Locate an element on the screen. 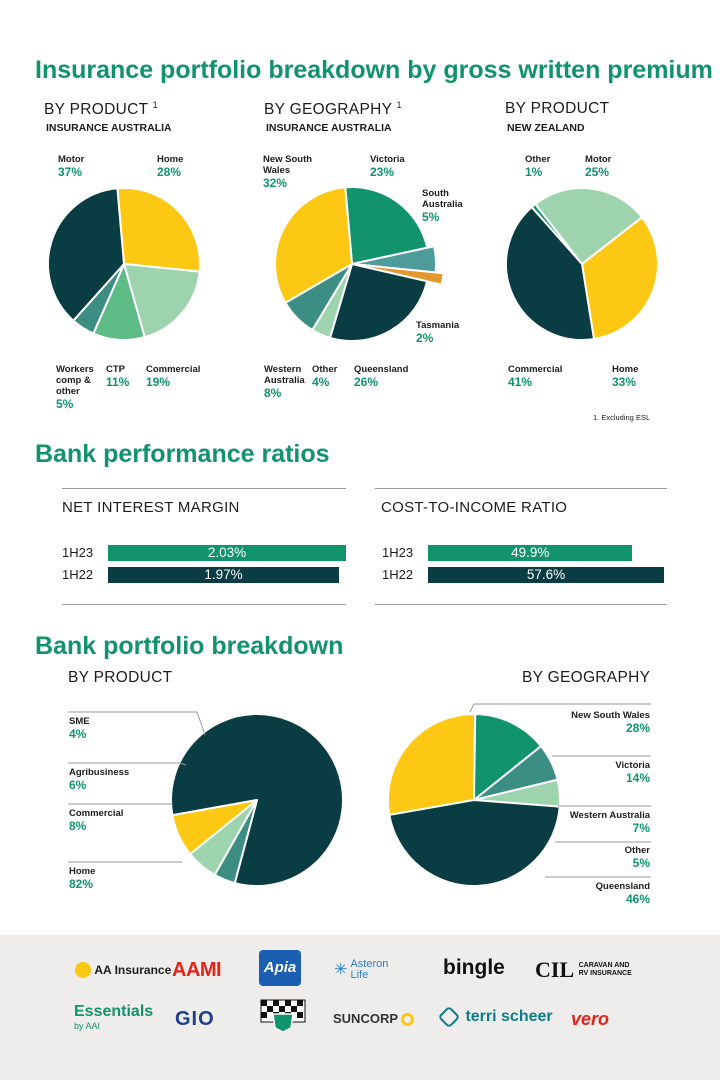 Image resolution: width=720 pixels, height=1080 pixels. suncorp-logo: SUNCORP is located at coordinates (374, 1019).